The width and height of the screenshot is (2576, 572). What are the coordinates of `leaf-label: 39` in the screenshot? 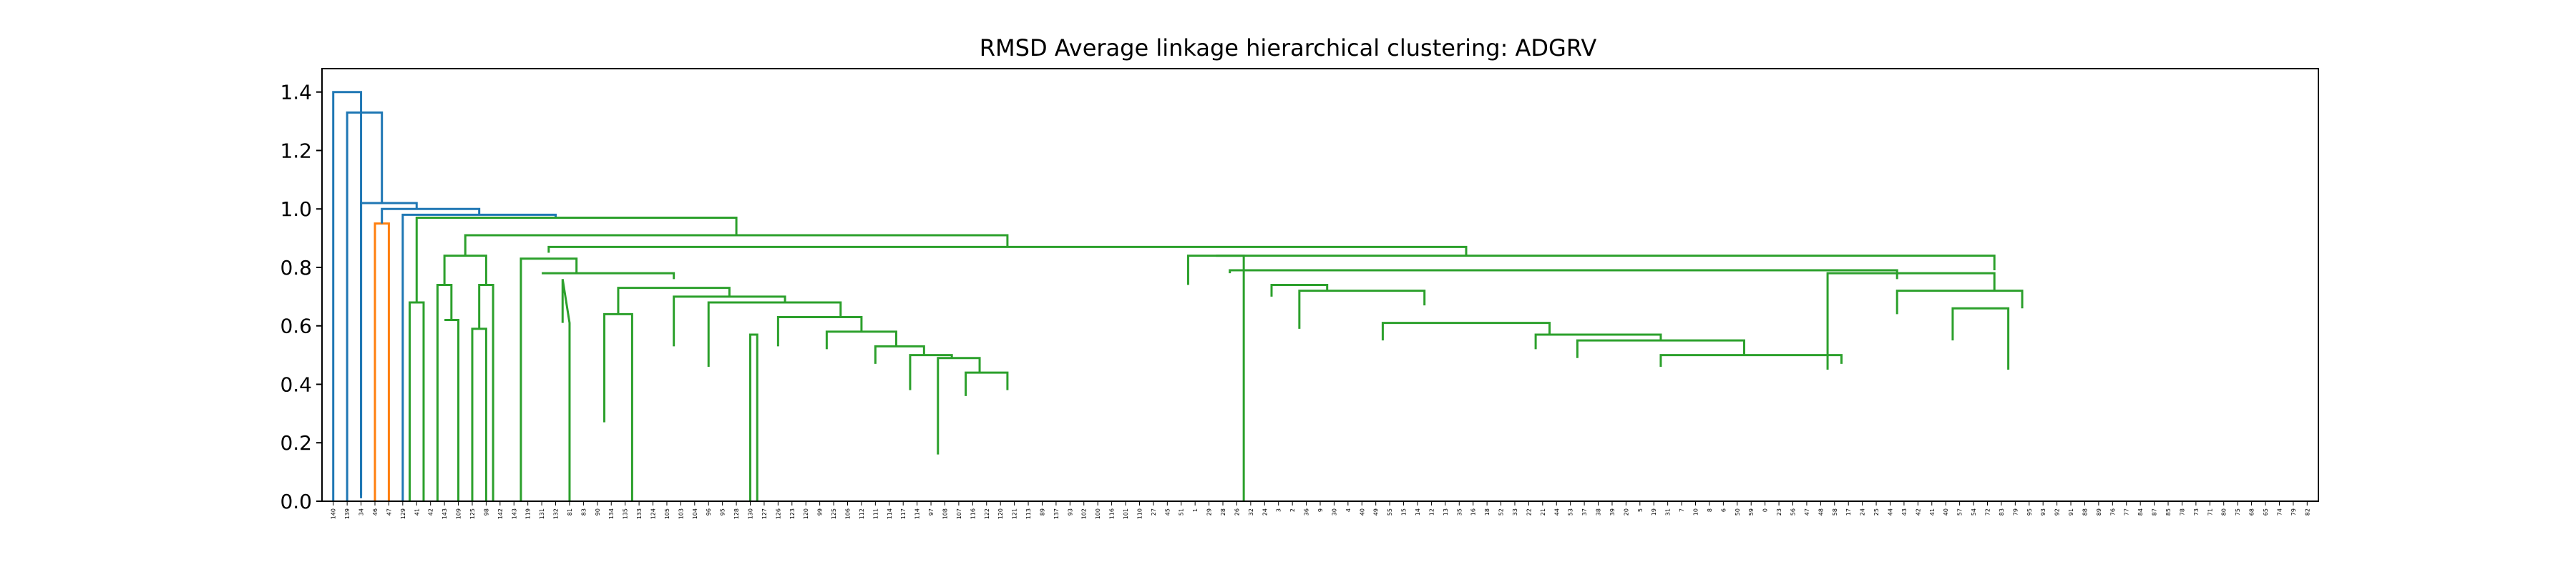 It's located at (1612, 512).